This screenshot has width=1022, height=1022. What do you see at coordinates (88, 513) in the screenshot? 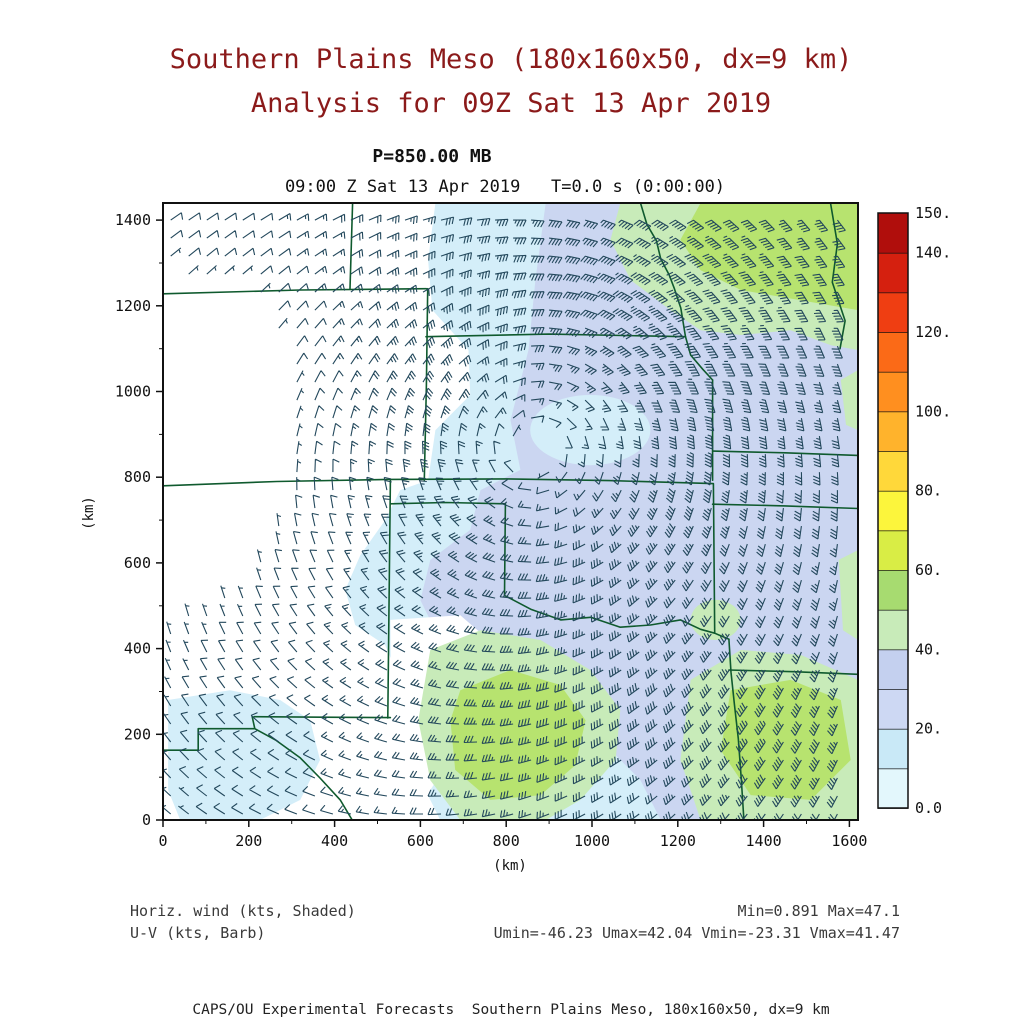
I see `y-axis-label: (km)` at bounding box center [88, 513].